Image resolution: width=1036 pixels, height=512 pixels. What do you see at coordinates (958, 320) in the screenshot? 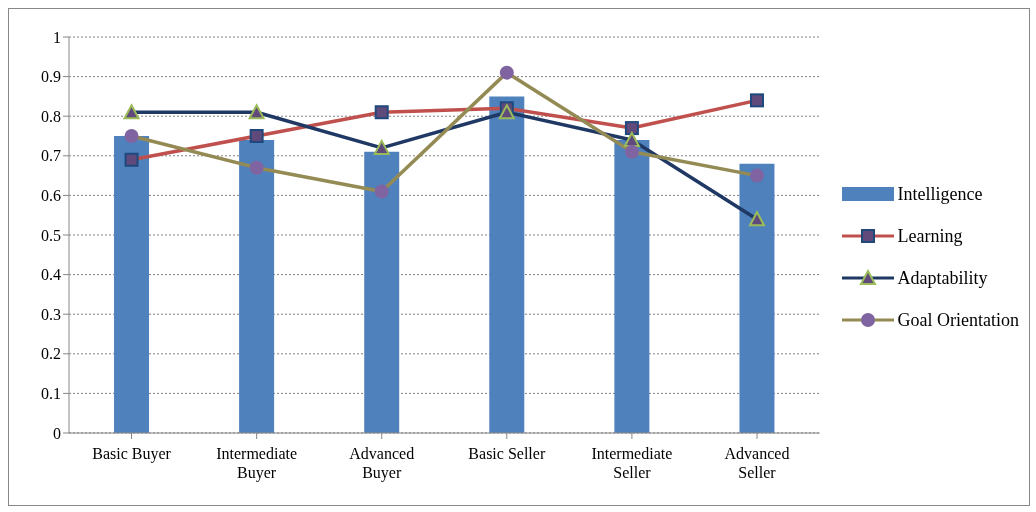
I see `legend-label: Goal Orientation` at bounding box center [958, 320].